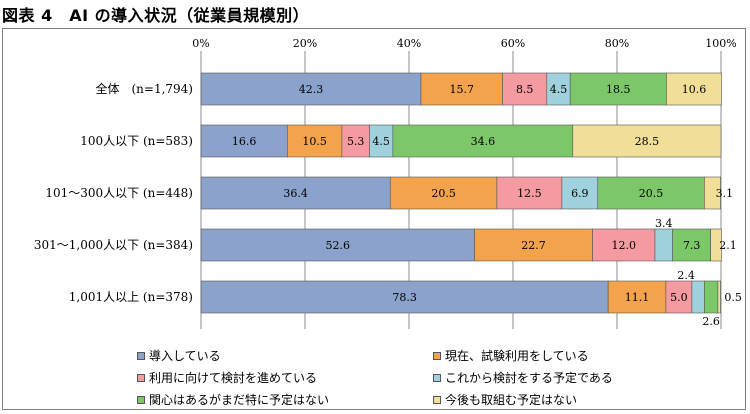  I want to click on x-tick-label: 80%, so click(617, 43).